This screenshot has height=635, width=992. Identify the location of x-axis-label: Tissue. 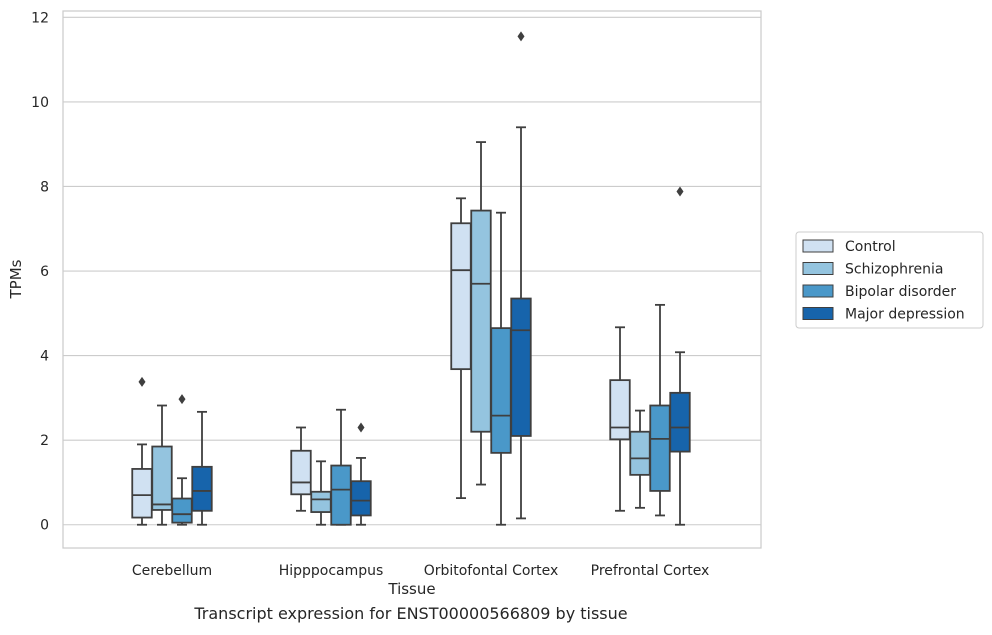
(411, 589).